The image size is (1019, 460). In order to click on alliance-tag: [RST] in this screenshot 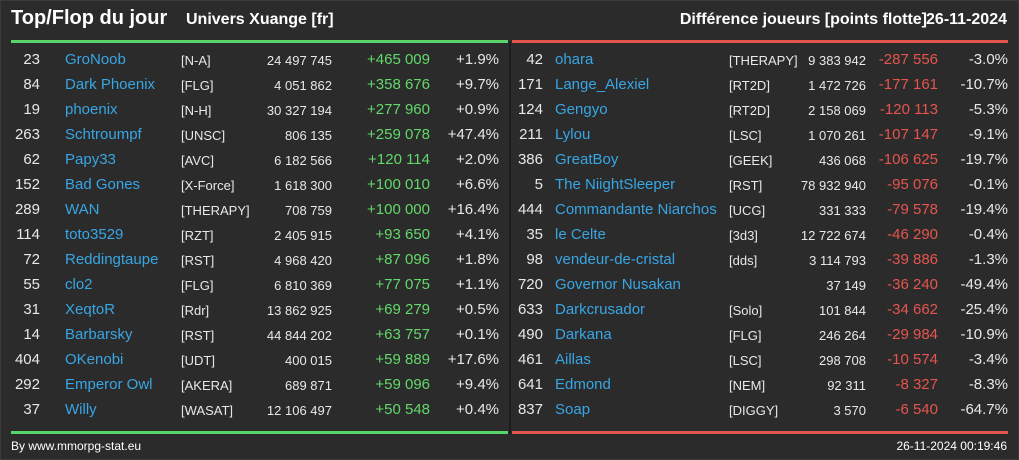, I will do `click(198, 260)`.